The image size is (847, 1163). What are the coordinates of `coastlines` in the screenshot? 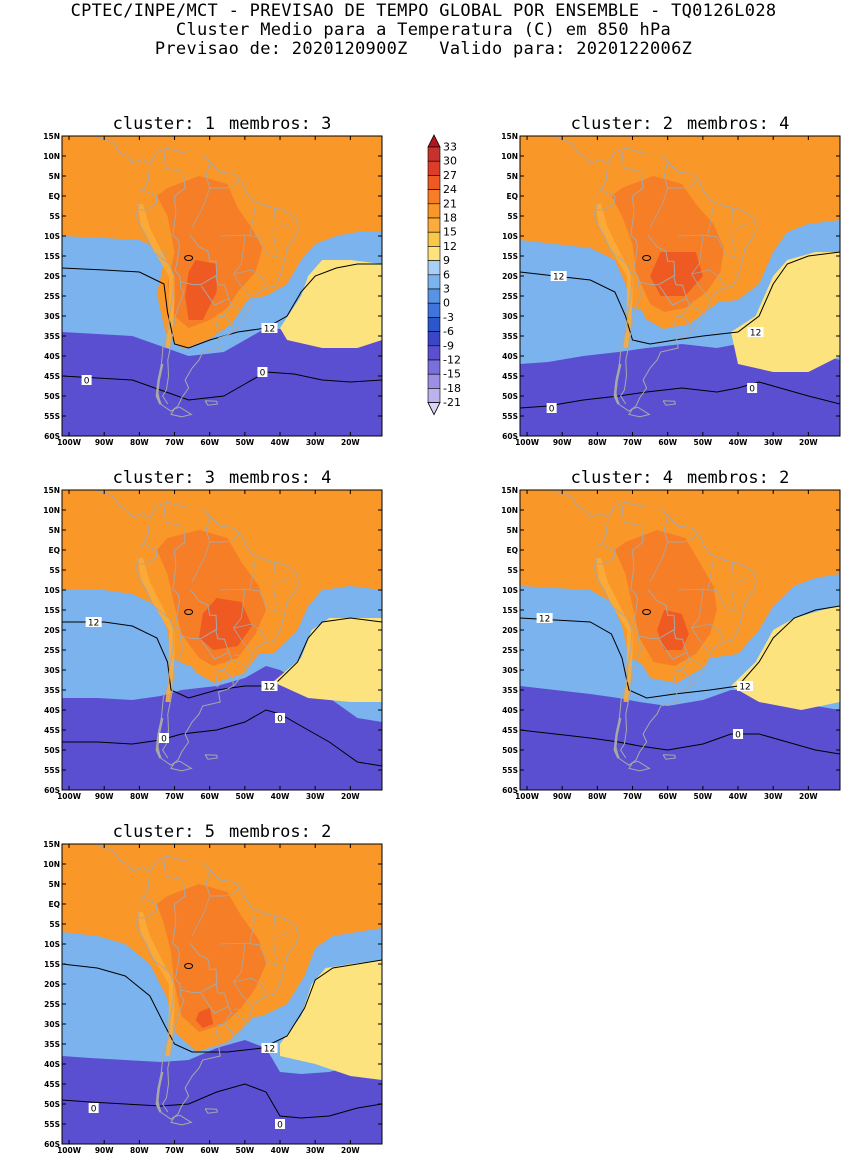 It's located at (654, 277).